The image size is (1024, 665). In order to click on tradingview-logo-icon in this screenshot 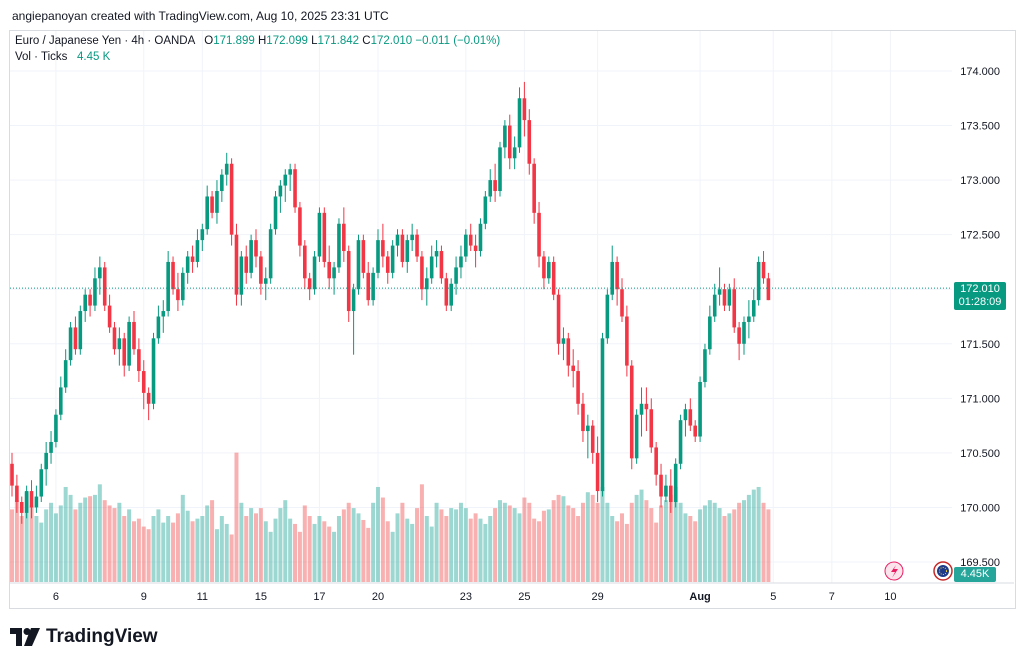, I will do `click(25, 637)`.